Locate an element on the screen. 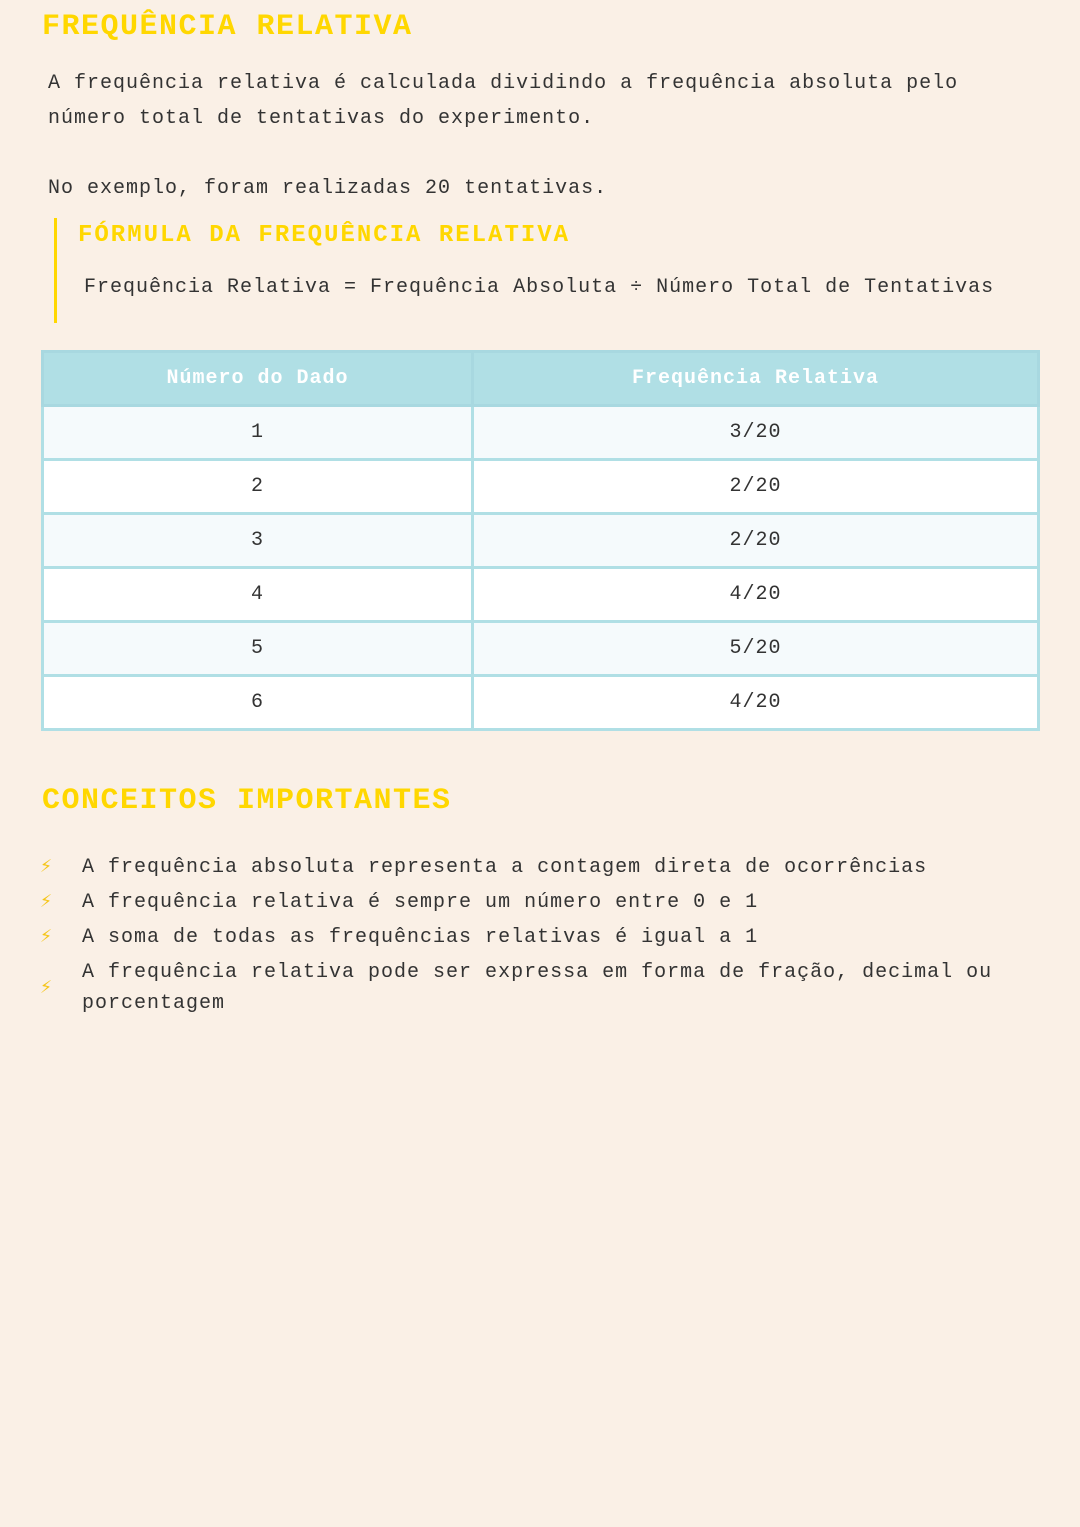 The width and height of the screenshot is (1080, 1527). table-cell: 3 is located at coordinates (257, 540).